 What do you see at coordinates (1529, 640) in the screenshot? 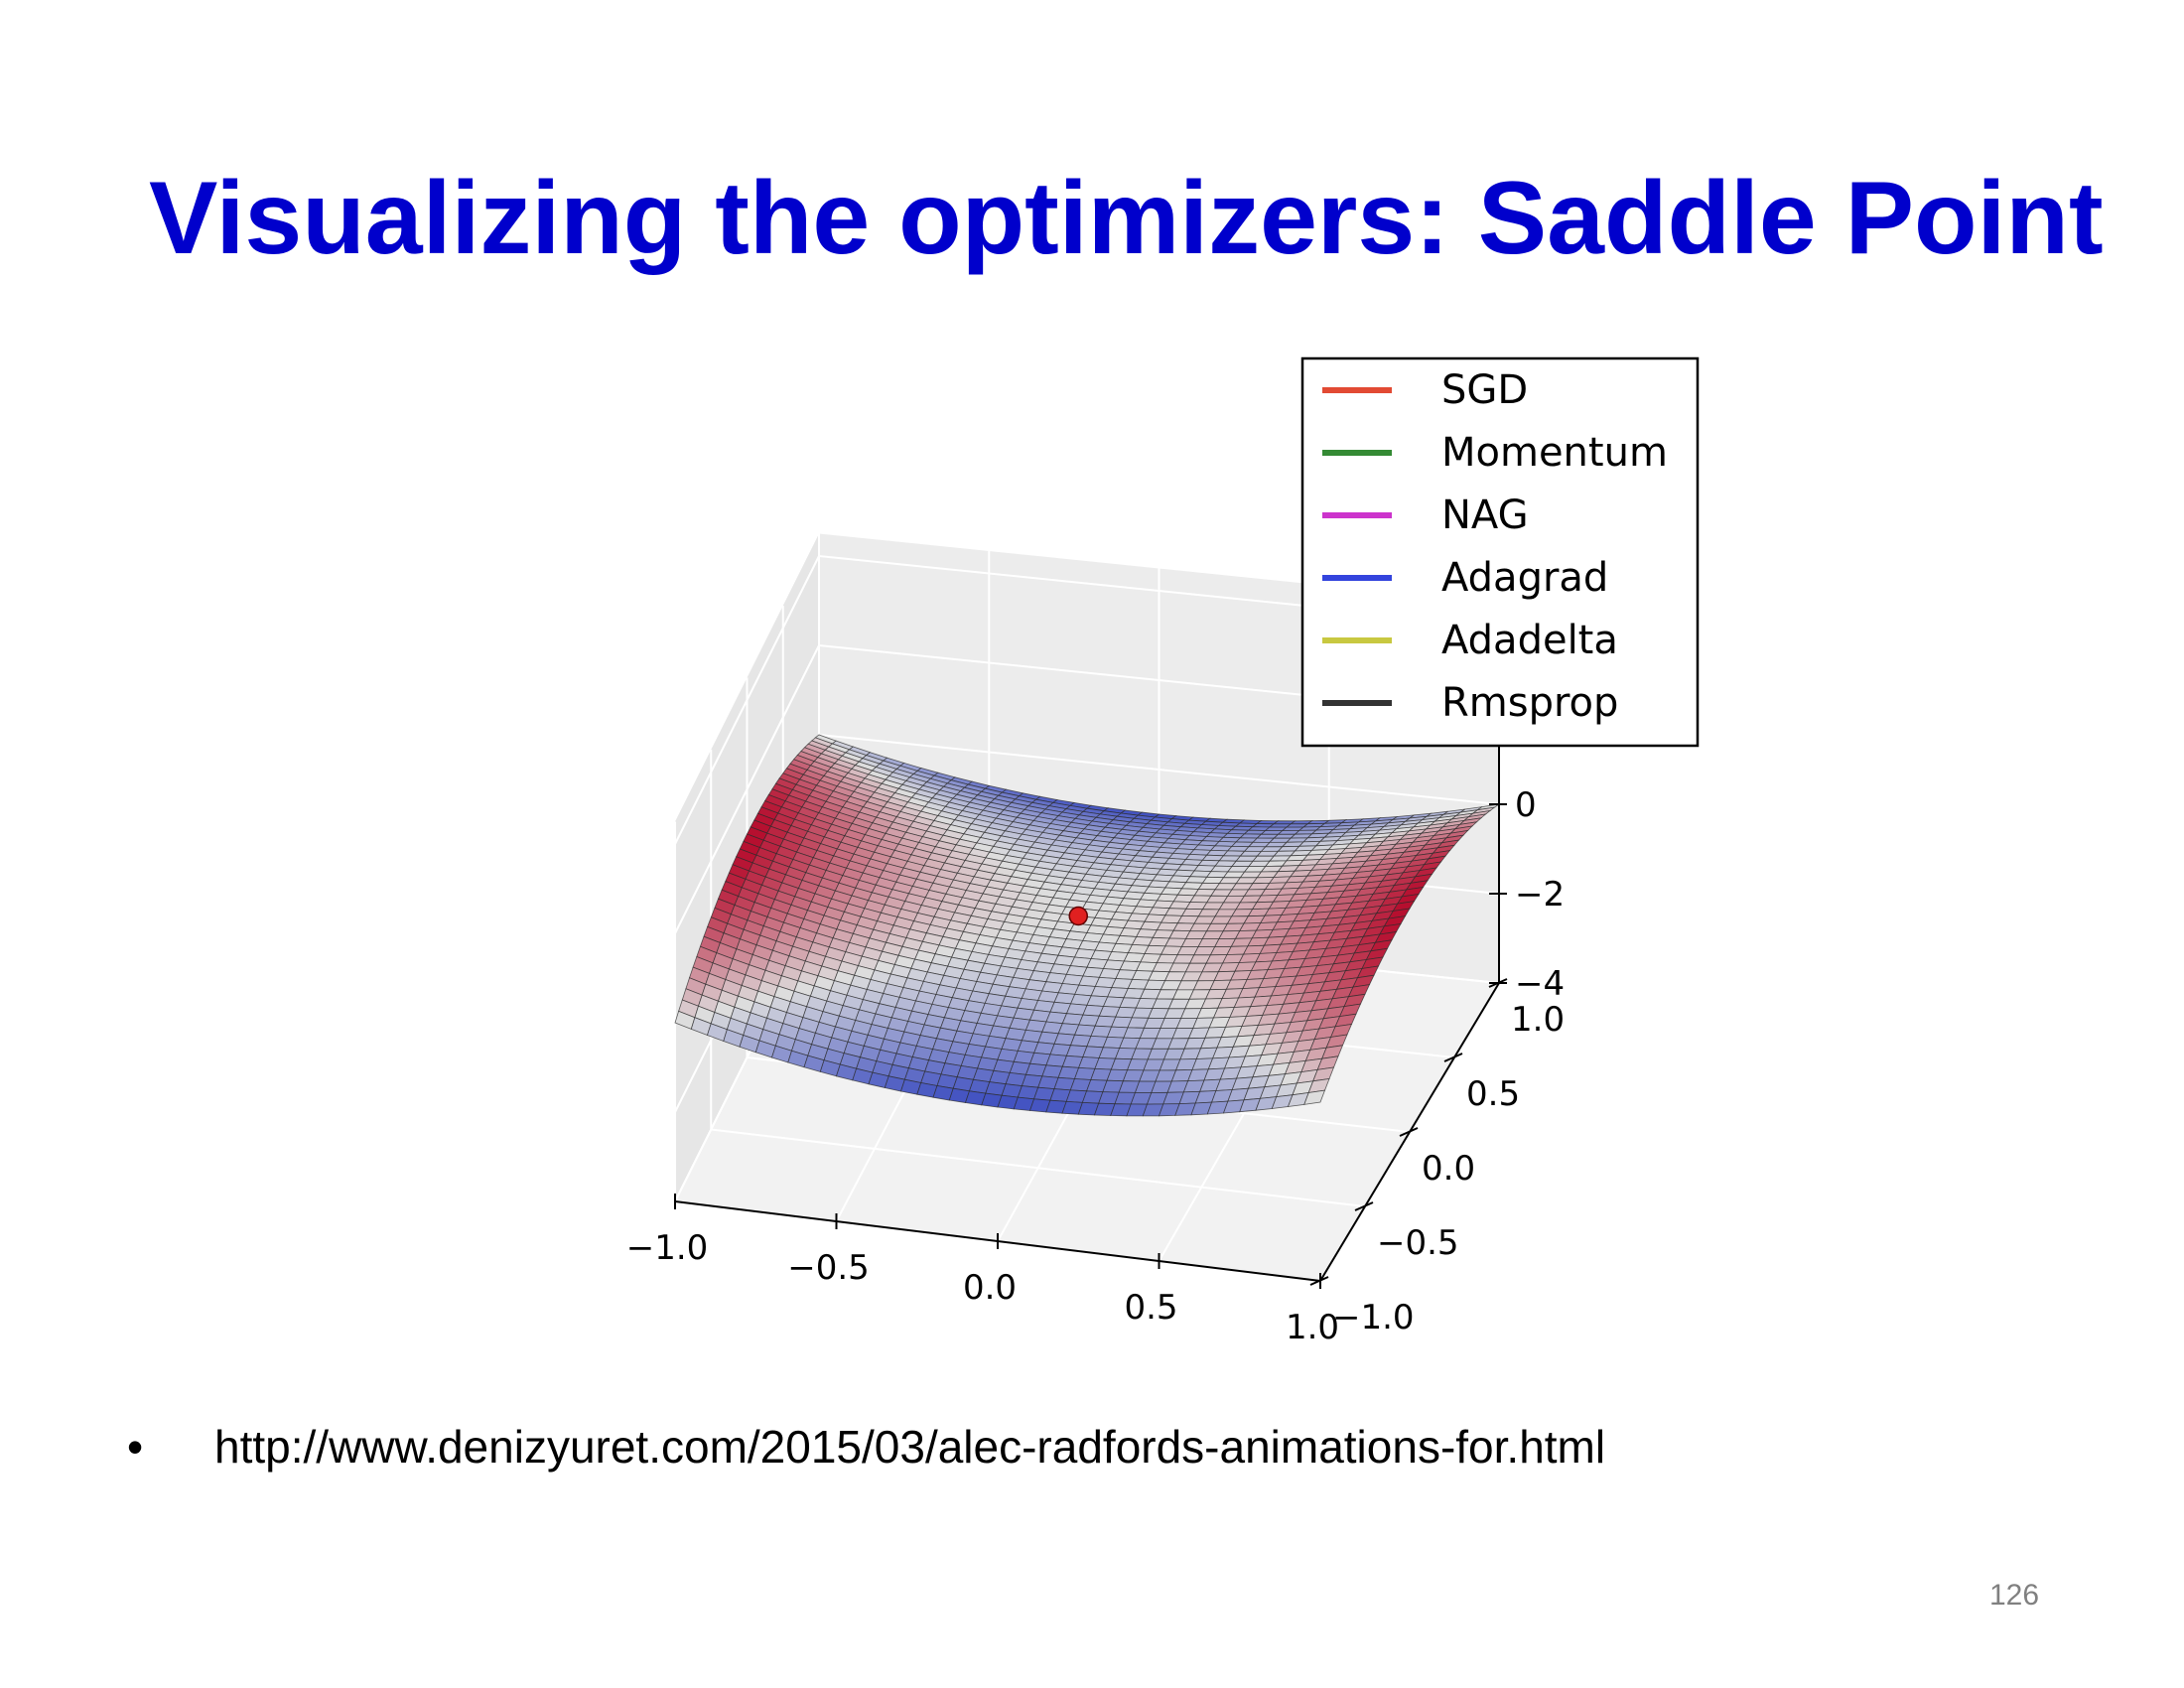
I see `legend-label: Adadelta` at bounding box center [1529, 640].